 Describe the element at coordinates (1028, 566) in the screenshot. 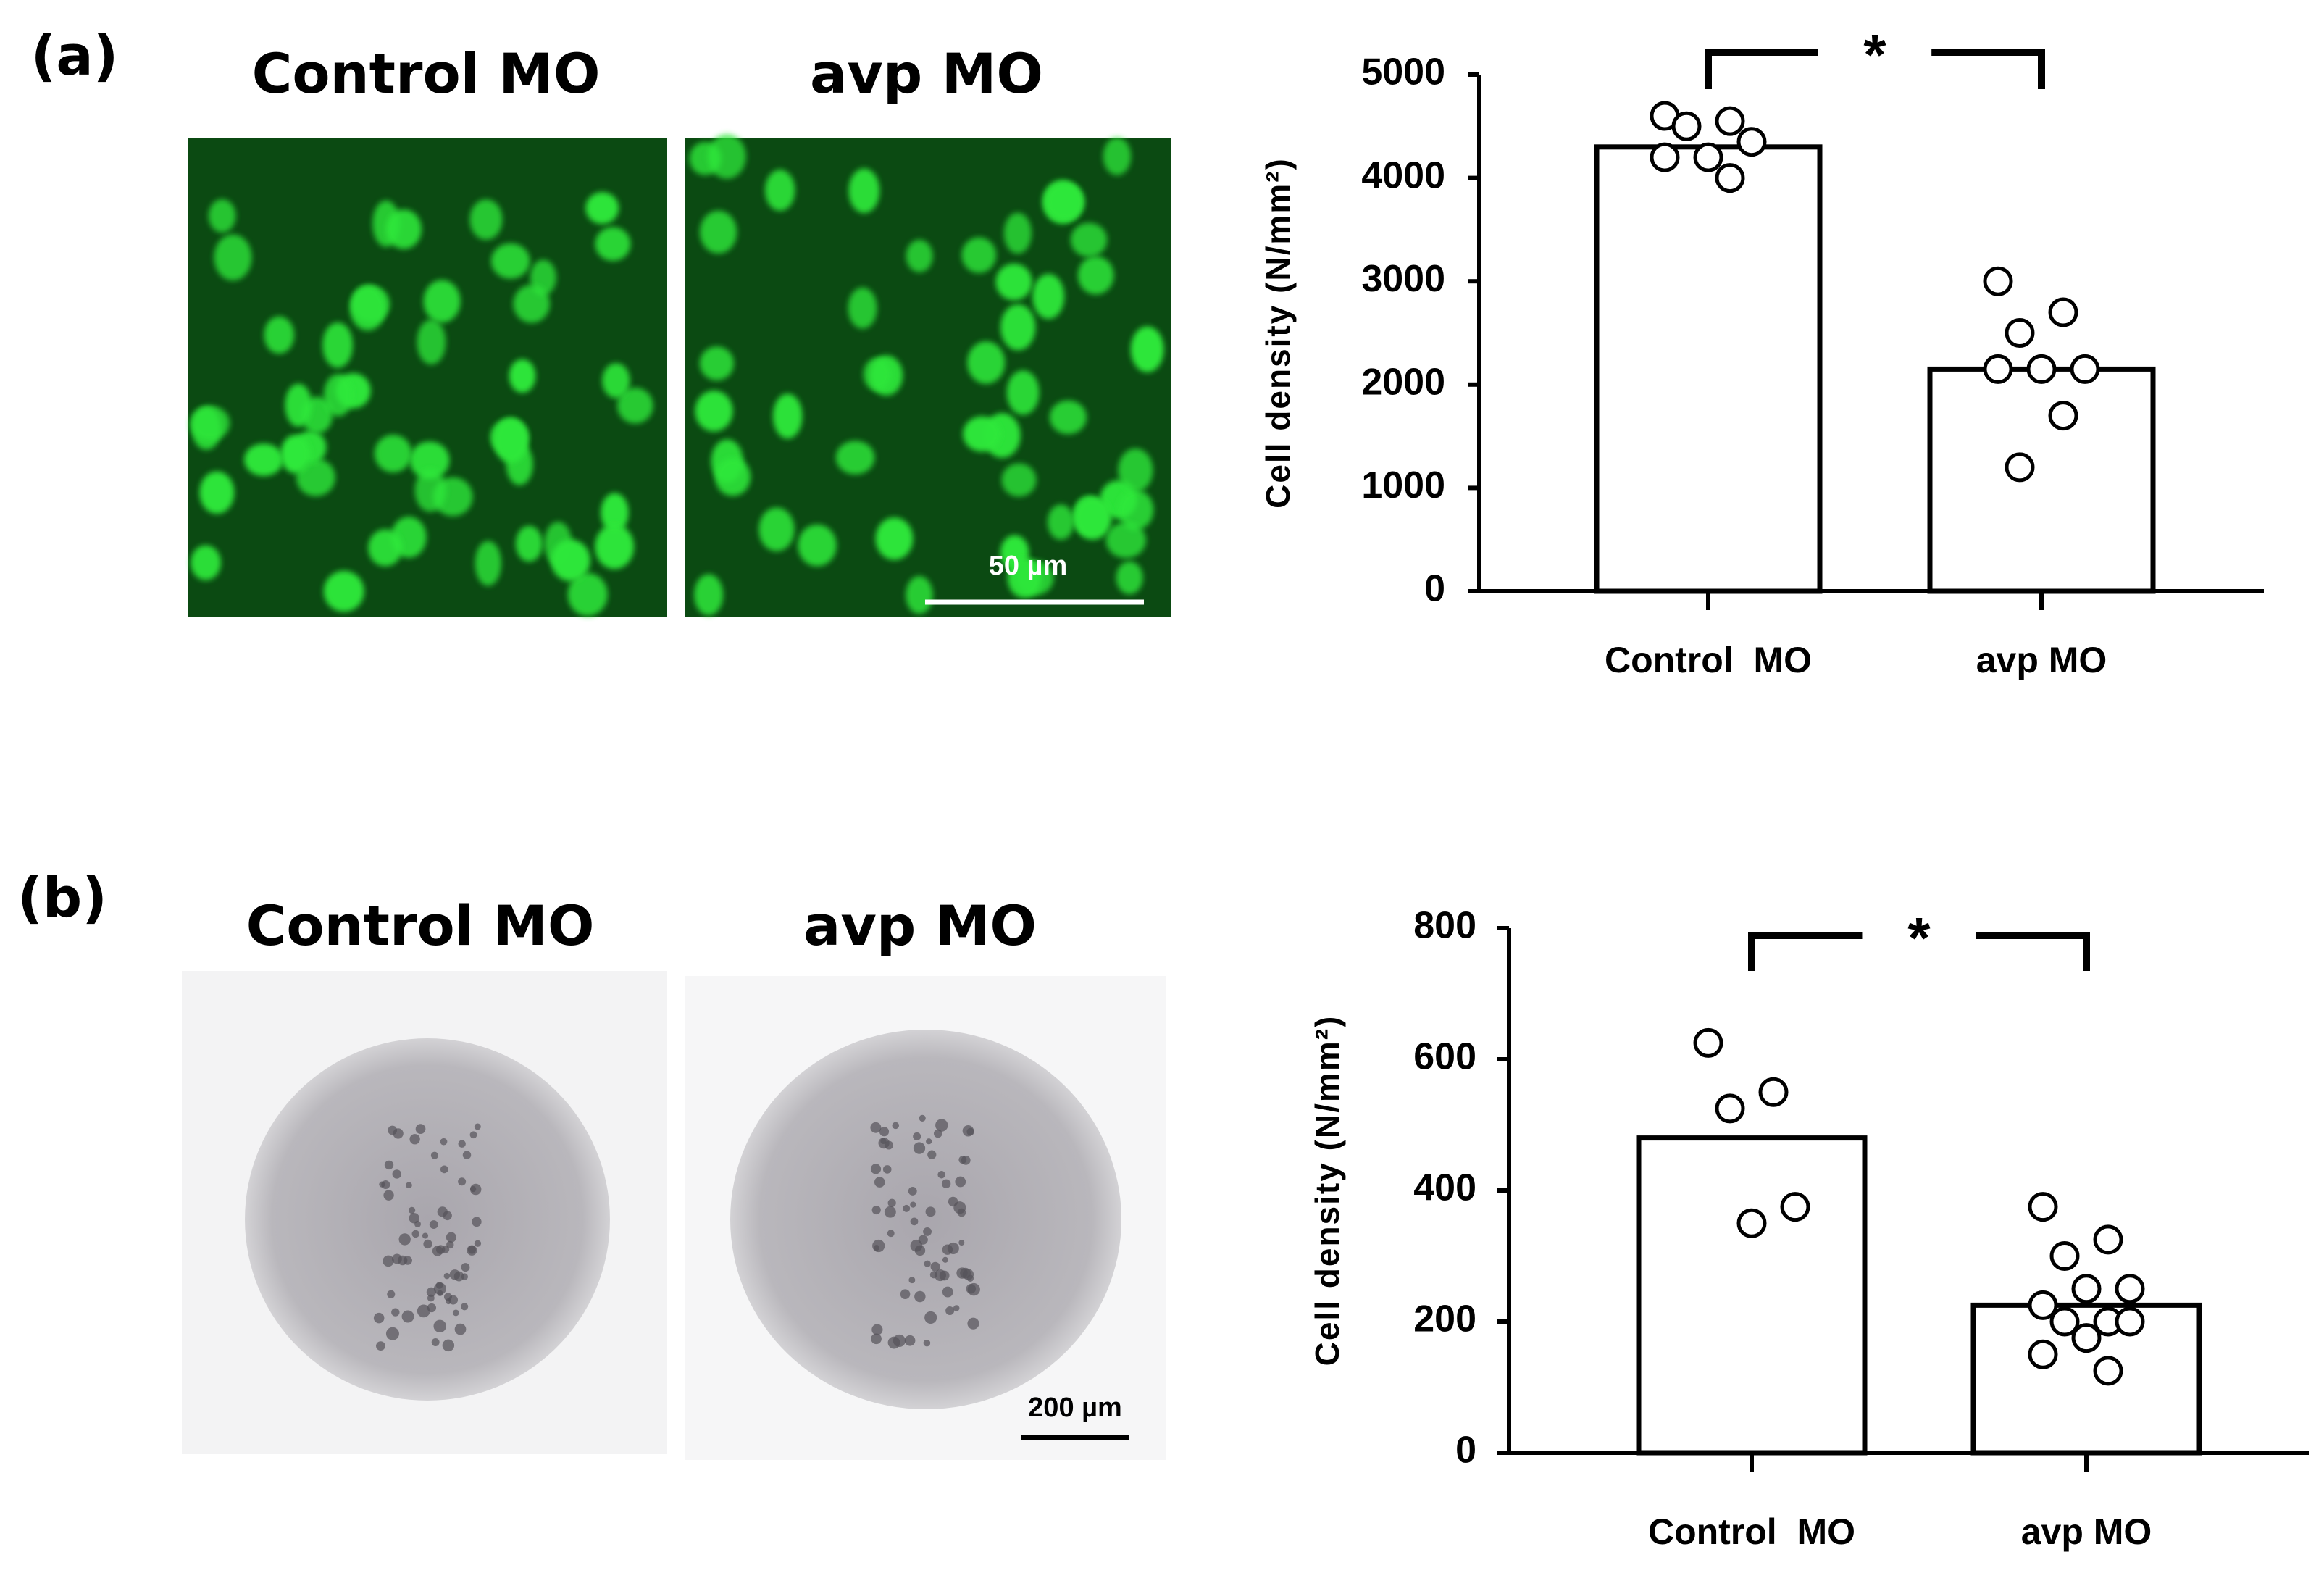

I see `scale-bar-label: 50 µm` at that location.